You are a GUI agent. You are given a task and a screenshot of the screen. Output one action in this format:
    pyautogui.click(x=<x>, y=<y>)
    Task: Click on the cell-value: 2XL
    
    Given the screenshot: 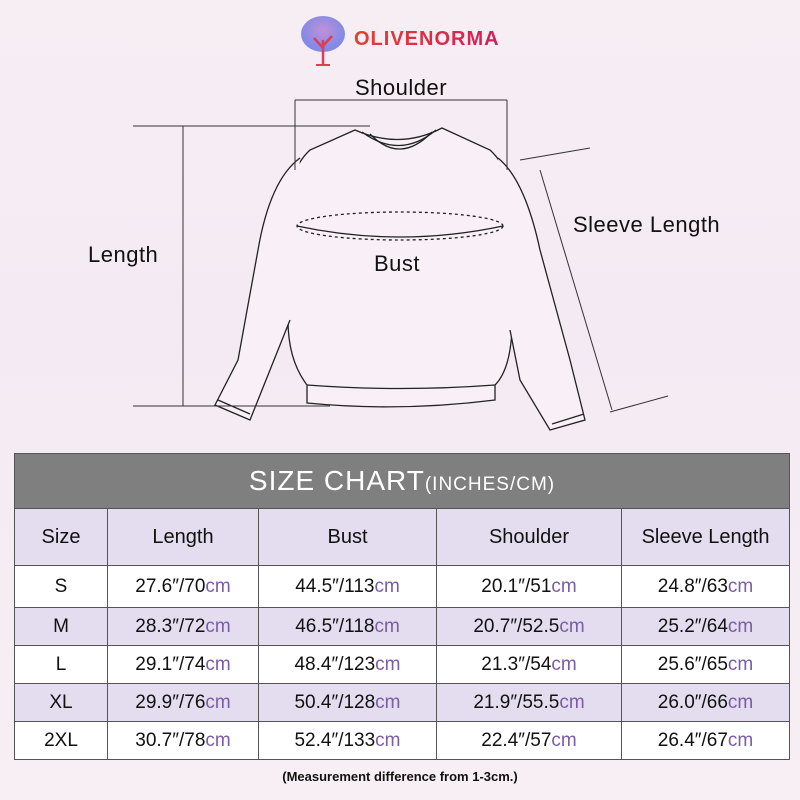 What is the action you would take?
    pyautogui.click(x=61, y=740)
    